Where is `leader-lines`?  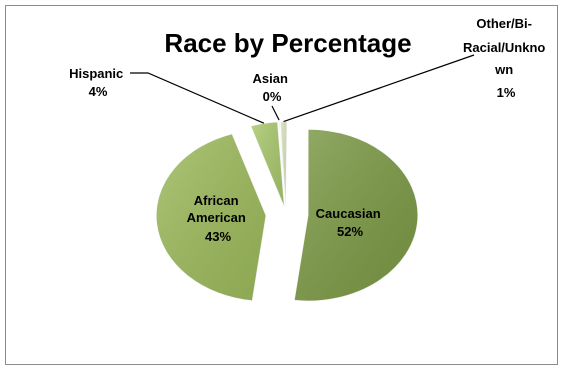
leader-lines is located at coordinates (302, 89).